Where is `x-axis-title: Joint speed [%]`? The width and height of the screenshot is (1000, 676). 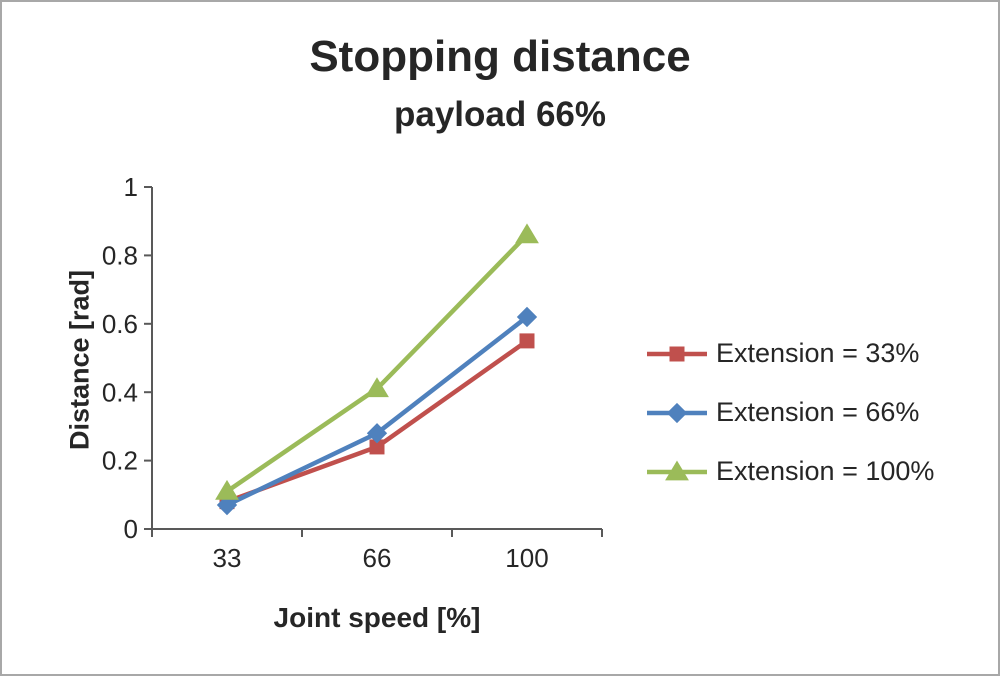
x-axis-title: Joint speed [%] is located at coordinates (377, 617).